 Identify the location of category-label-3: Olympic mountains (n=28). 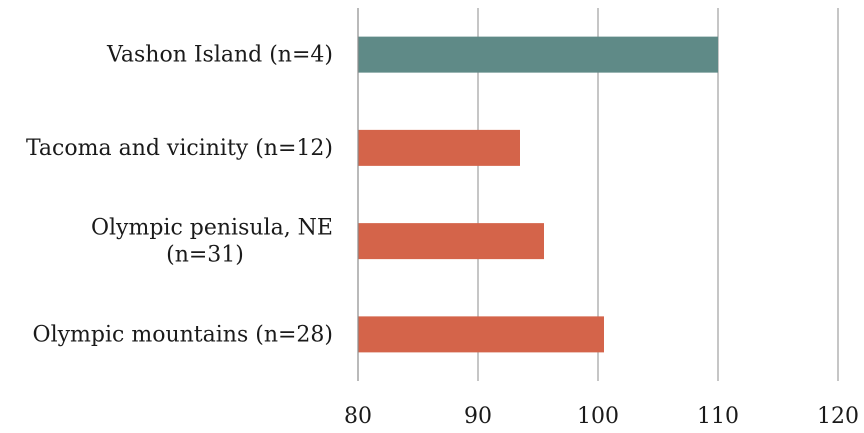
(183, 334).